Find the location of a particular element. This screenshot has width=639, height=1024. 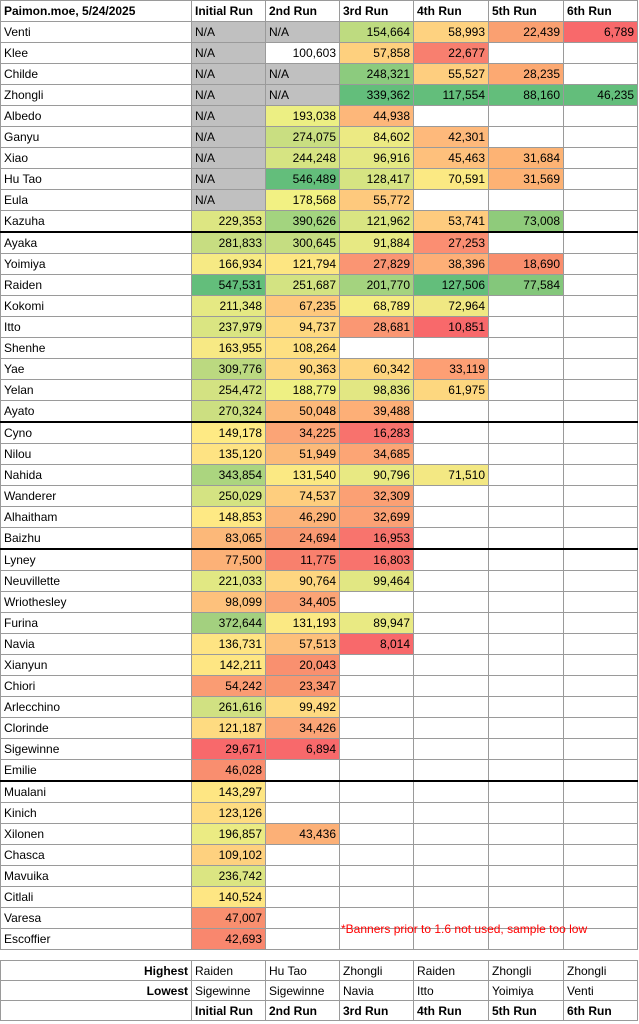

table-row: Kazuha 229,353 390,626 121,962 53,741 73,008 is located at coordinates (319, 221).